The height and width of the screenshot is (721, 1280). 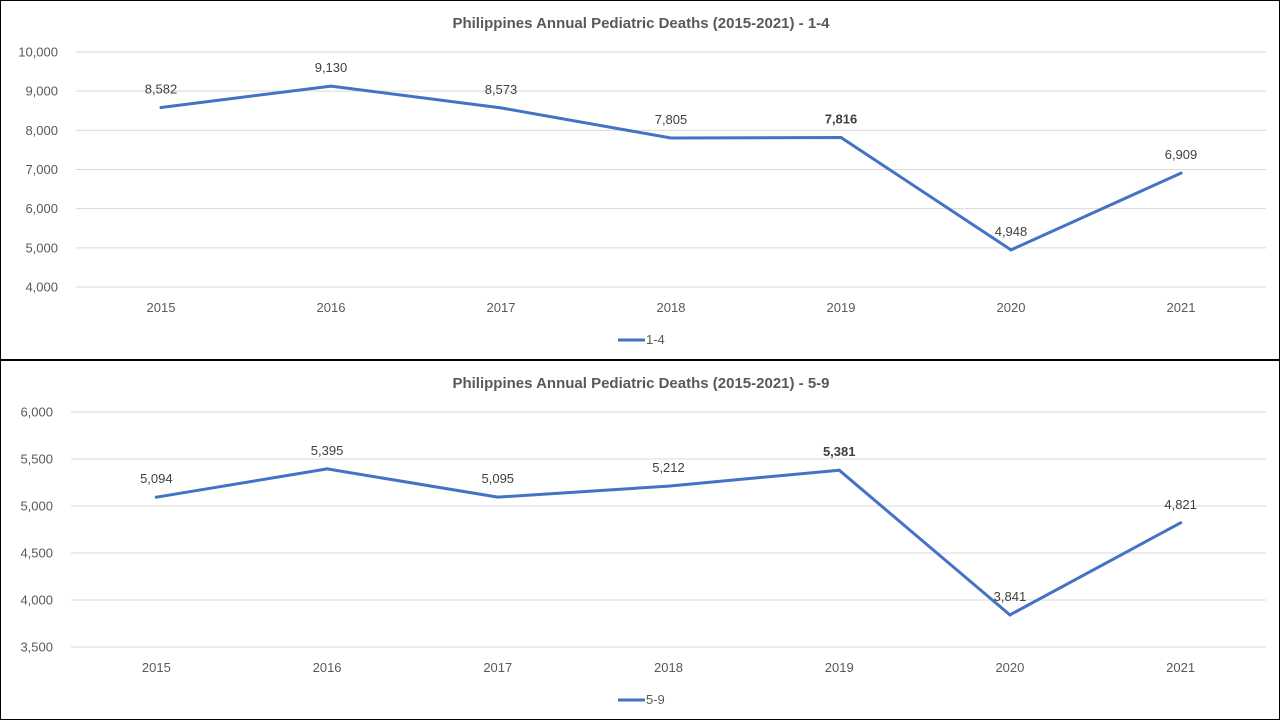 What do you see at coordinates (41, 91) in the screenshot?
I see `y-tick-label: 9,000` at bounding box center [41, 91].